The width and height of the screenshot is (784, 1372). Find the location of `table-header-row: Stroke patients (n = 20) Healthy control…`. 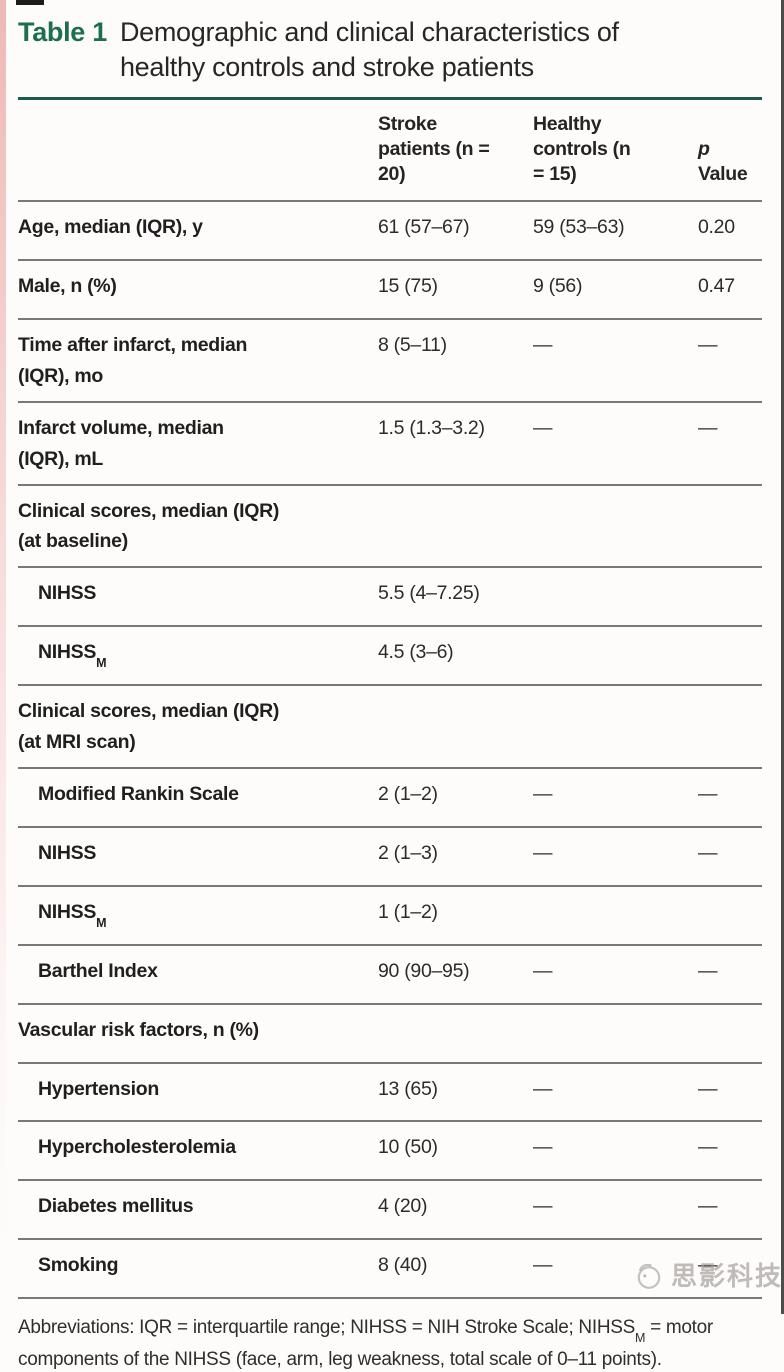

table-header-row: Stroke patients (n = 20) Healthy control… is located at coordinates (390, 151).